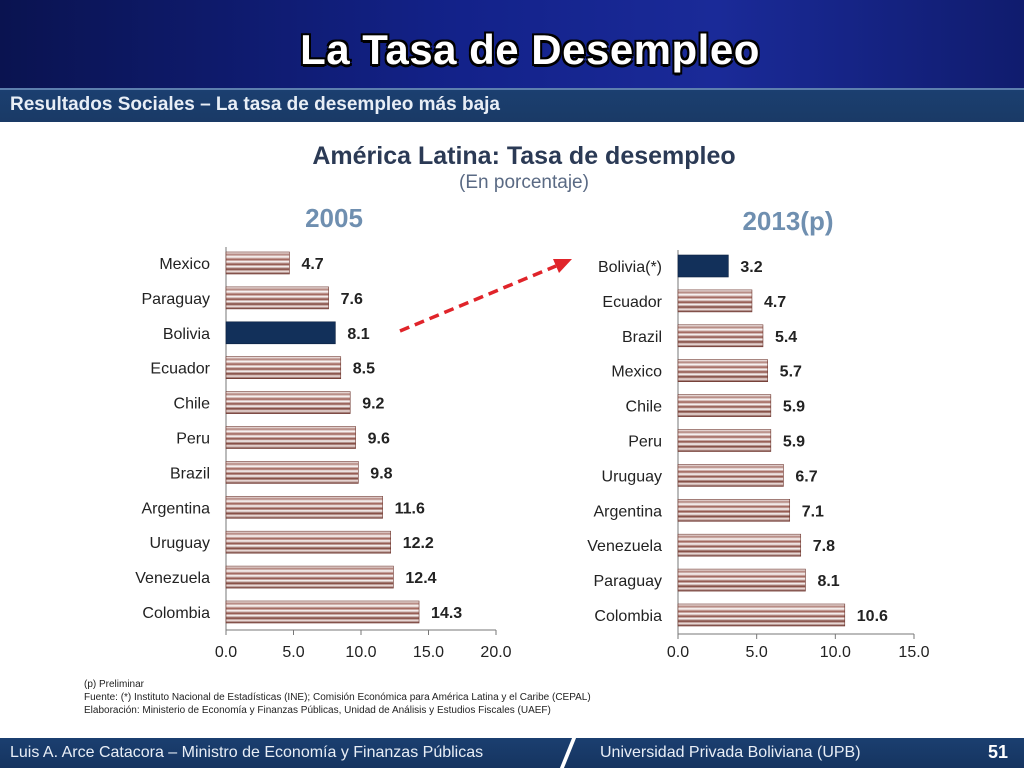  Describe the element at coordinates (418, 543) in the screenshot. I see `value-label: 12.2` at that location.